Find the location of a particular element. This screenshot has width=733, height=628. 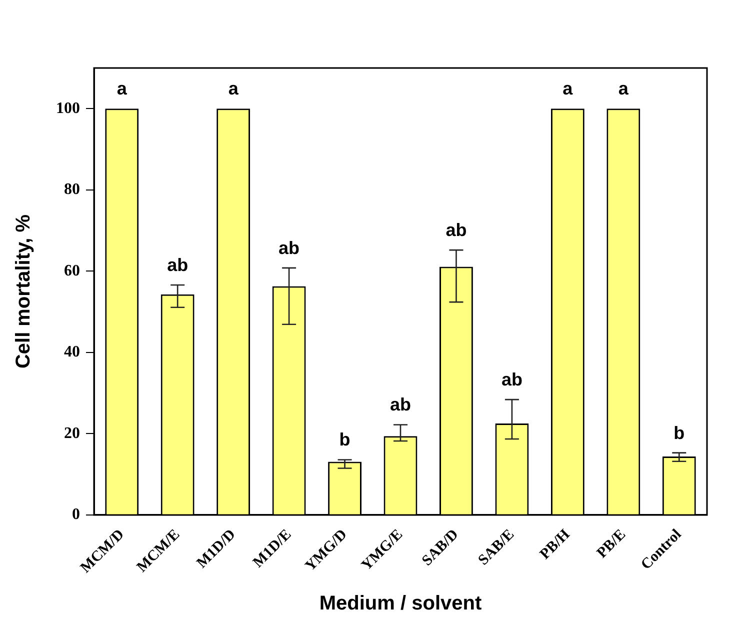

y-tick-label: 60 is located at coordinates (72, 271).